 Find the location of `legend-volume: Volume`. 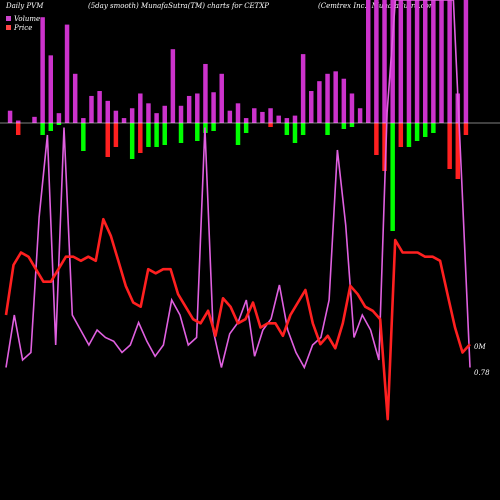

legend-volume: Volume is located at coordinates (23, 18).